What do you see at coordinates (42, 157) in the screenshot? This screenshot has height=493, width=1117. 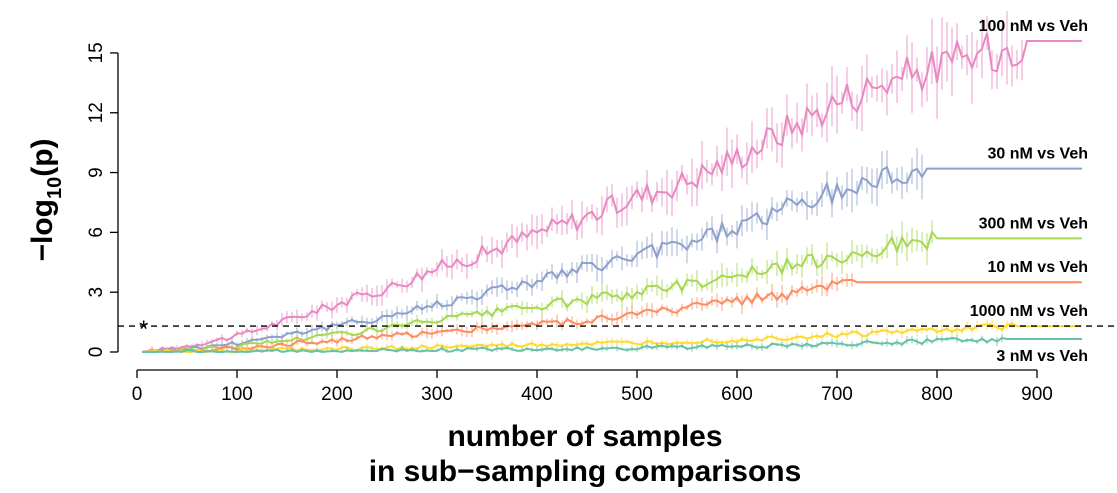 I see `y-axis-title-tail: (p)` at bounding box center [42, 157].